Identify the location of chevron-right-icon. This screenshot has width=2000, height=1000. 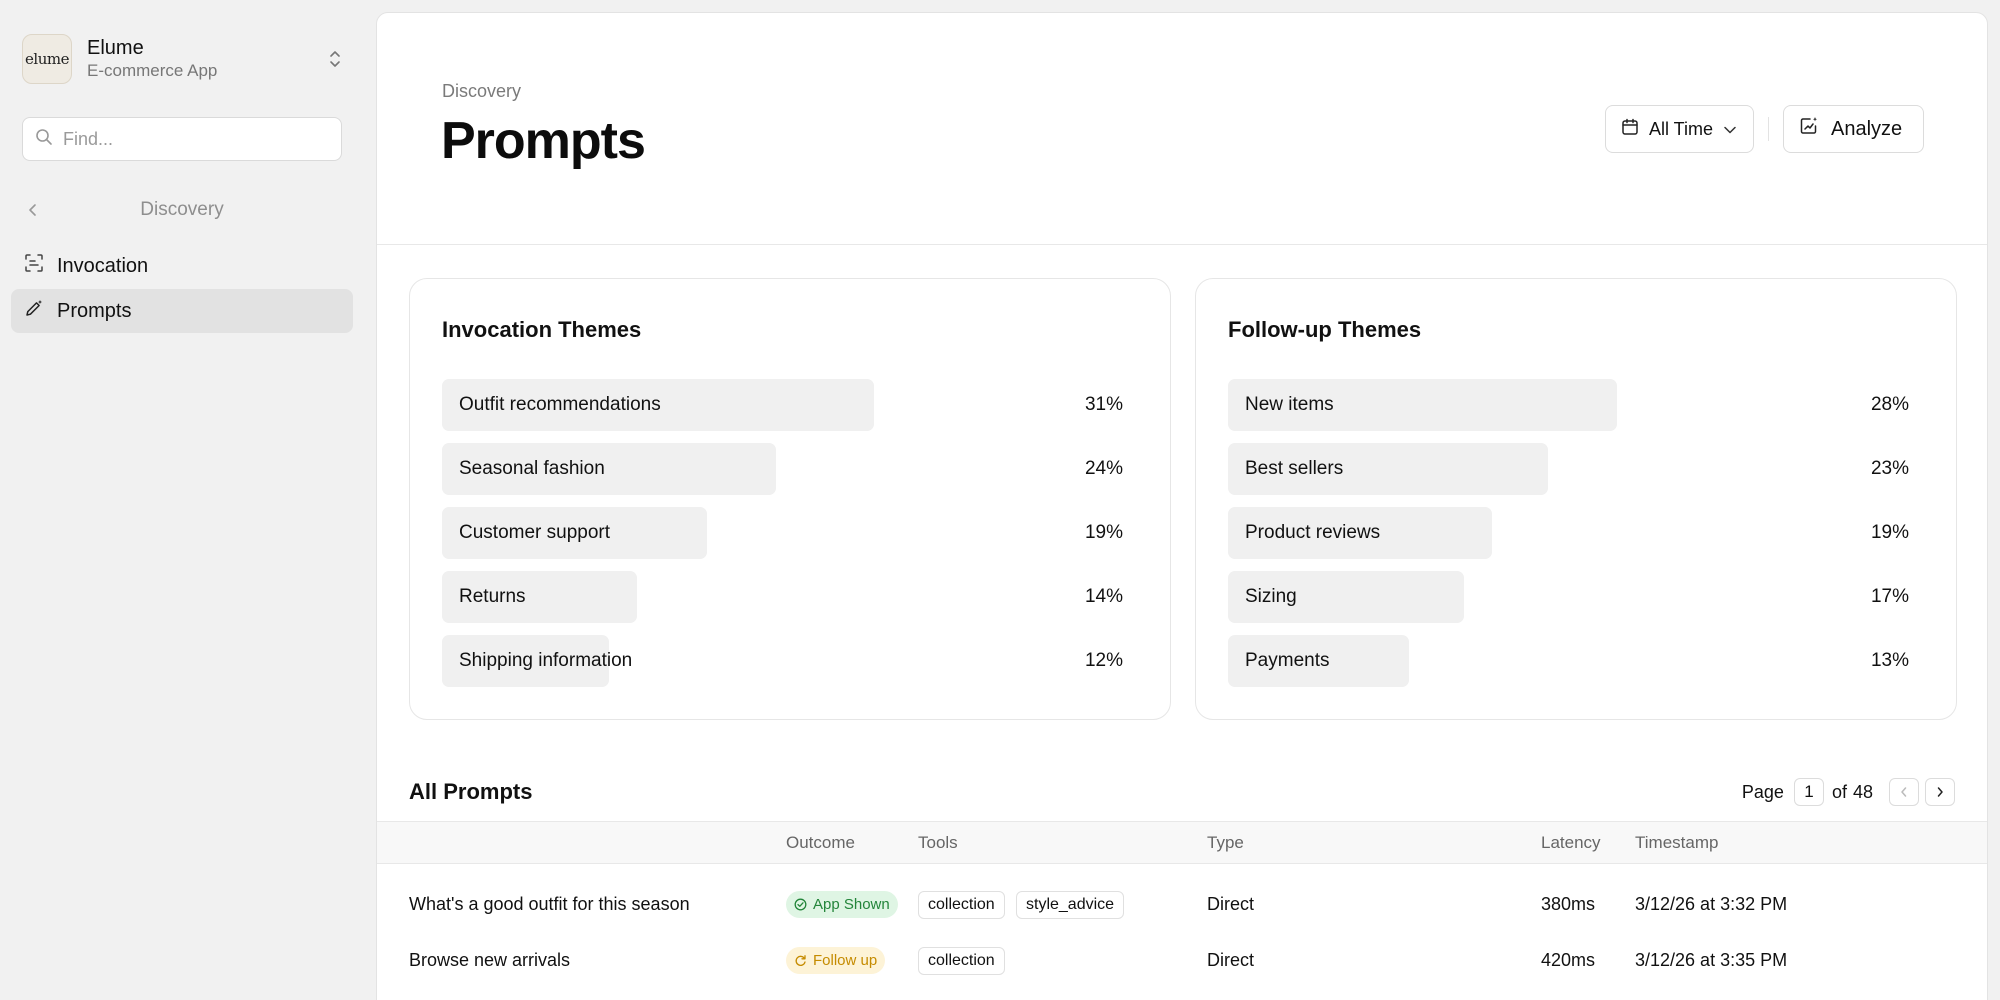
(1940, 792).